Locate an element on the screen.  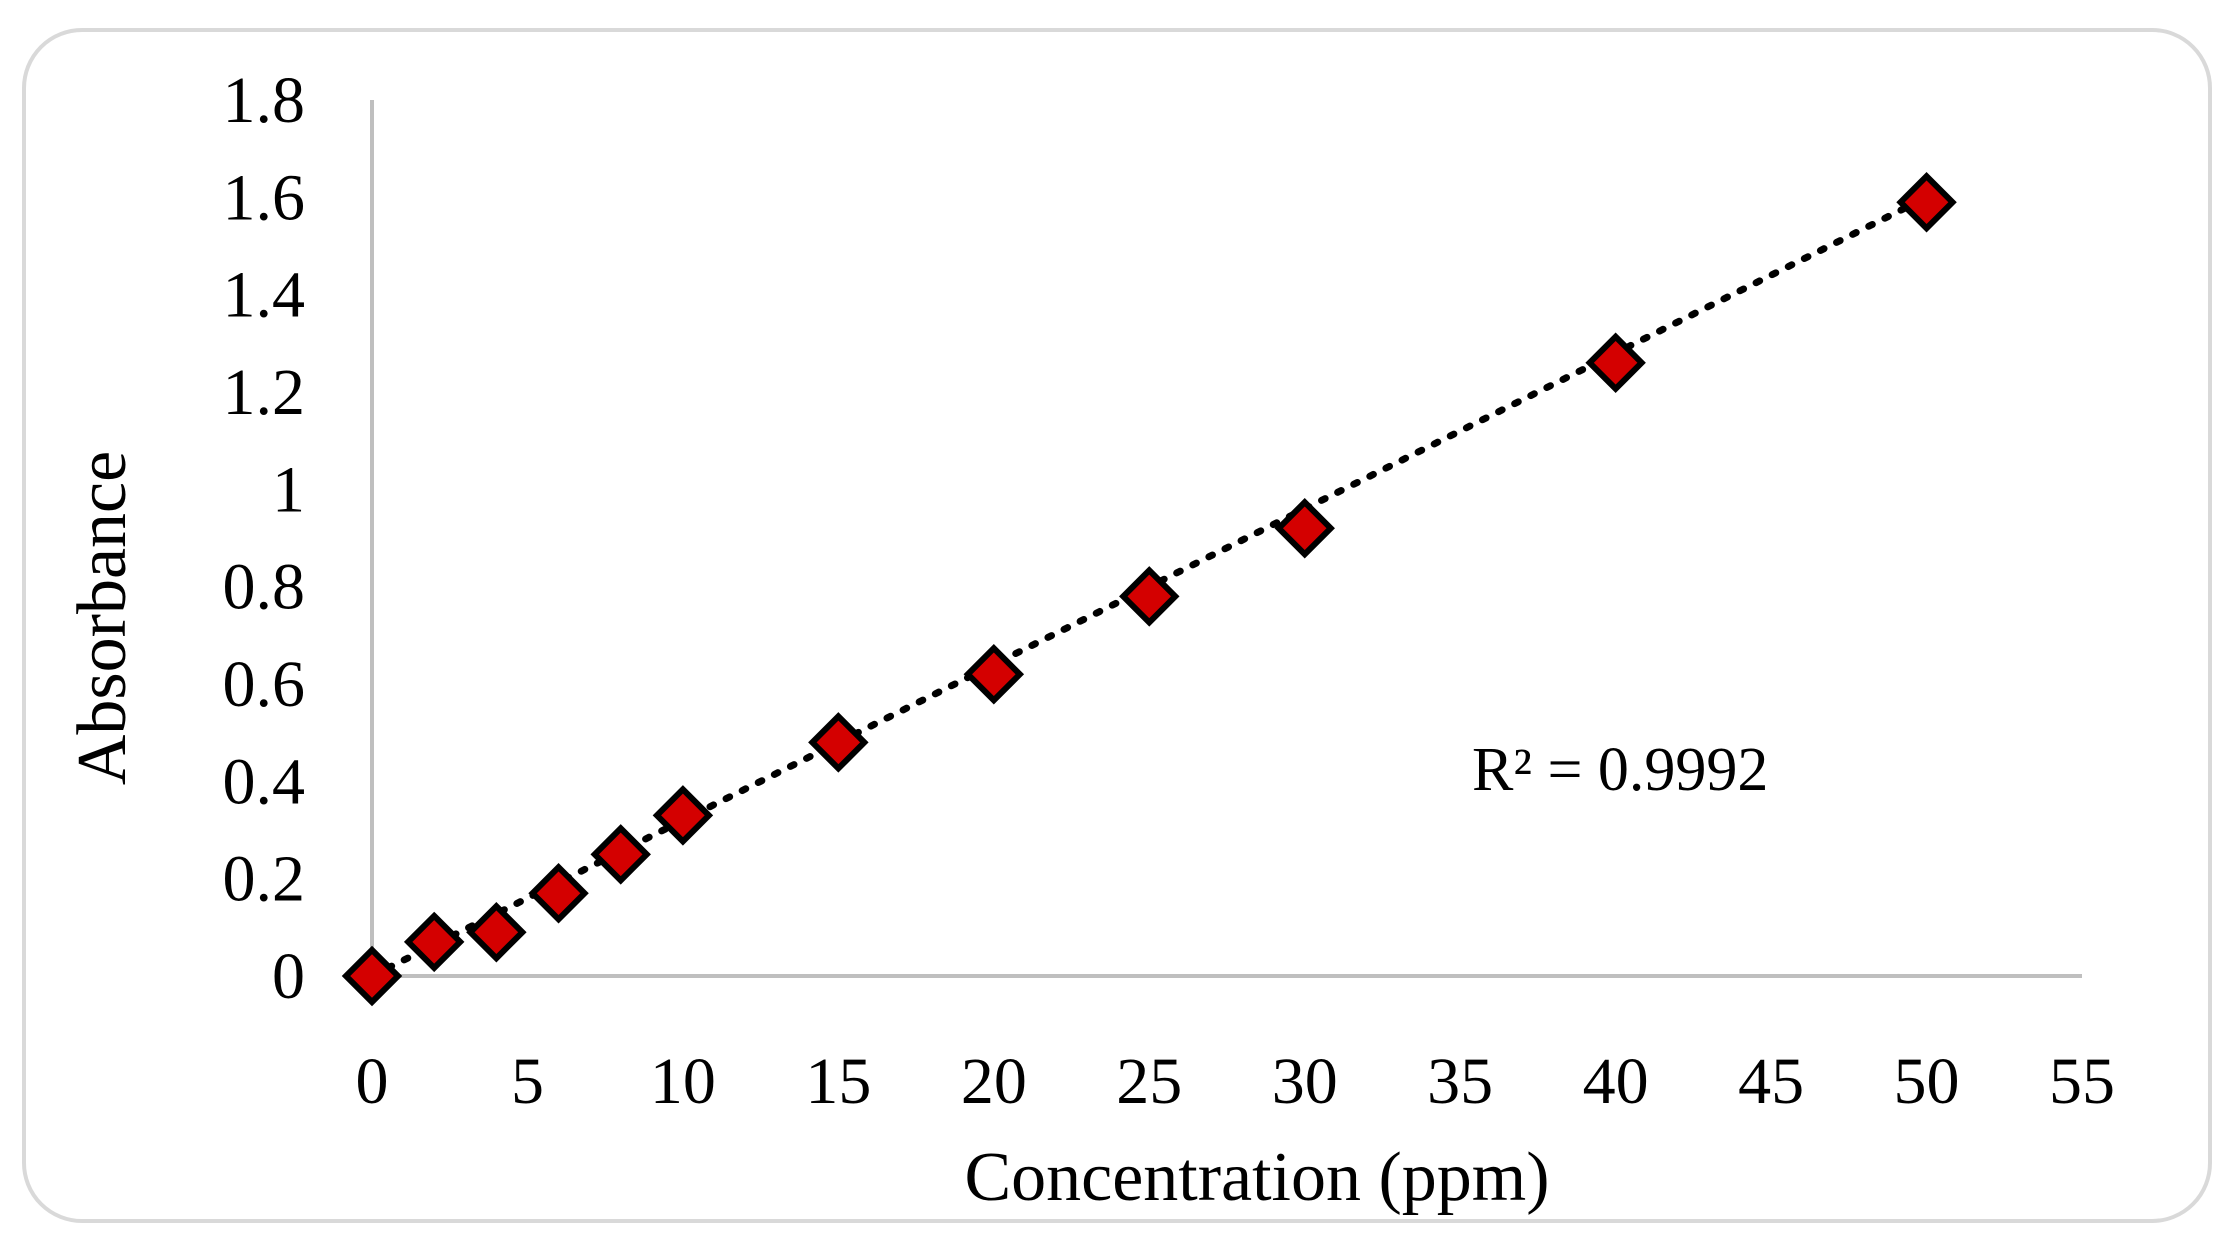
r-squared-label: R² = 0.9992 is located at coordinates (1620, 770).